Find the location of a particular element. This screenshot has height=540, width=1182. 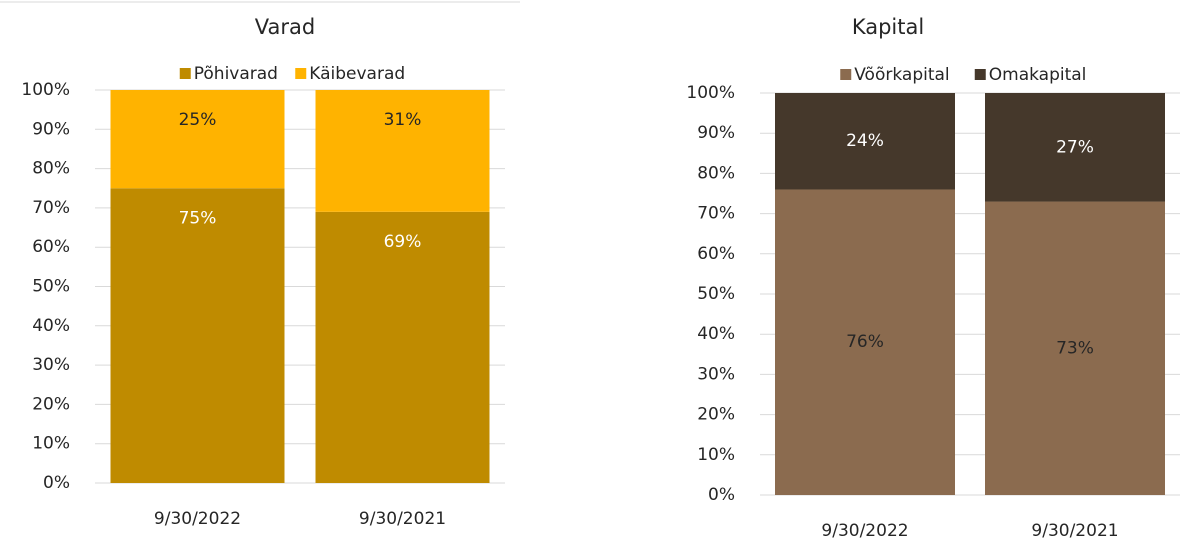

data-label: 76% is located at coordinates (865, 342).